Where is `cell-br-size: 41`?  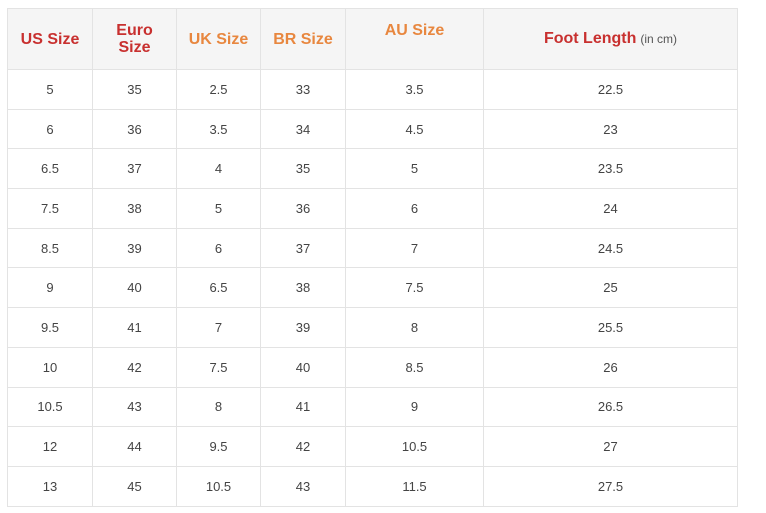
cell-br-size: 41 is located at coordinates (303, 407).